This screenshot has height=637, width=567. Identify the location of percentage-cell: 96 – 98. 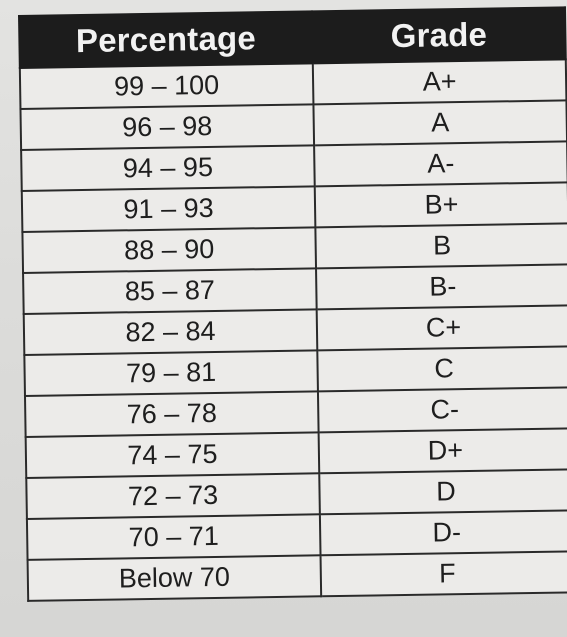
(167, 127).